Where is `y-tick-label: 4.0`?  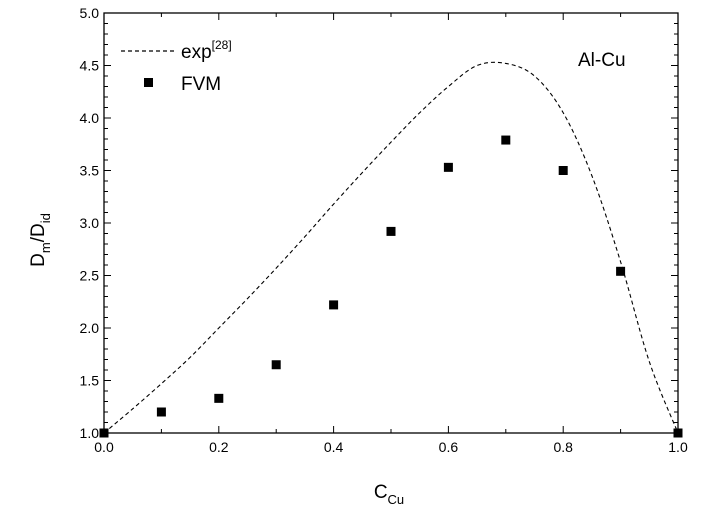 y-tick-label: 4.0 is located at coordinates (90, 118).